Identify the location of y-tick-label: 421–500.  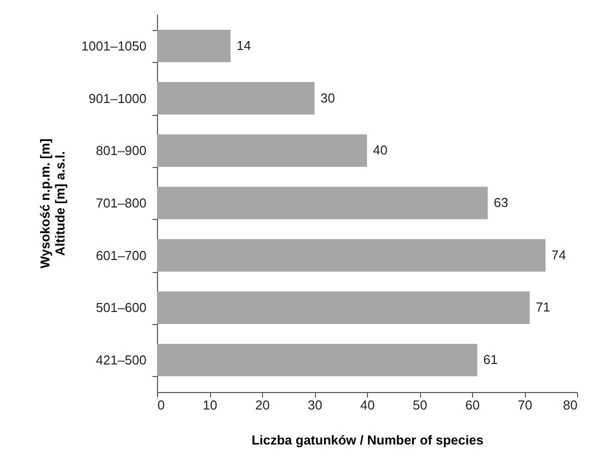
(121, 360).